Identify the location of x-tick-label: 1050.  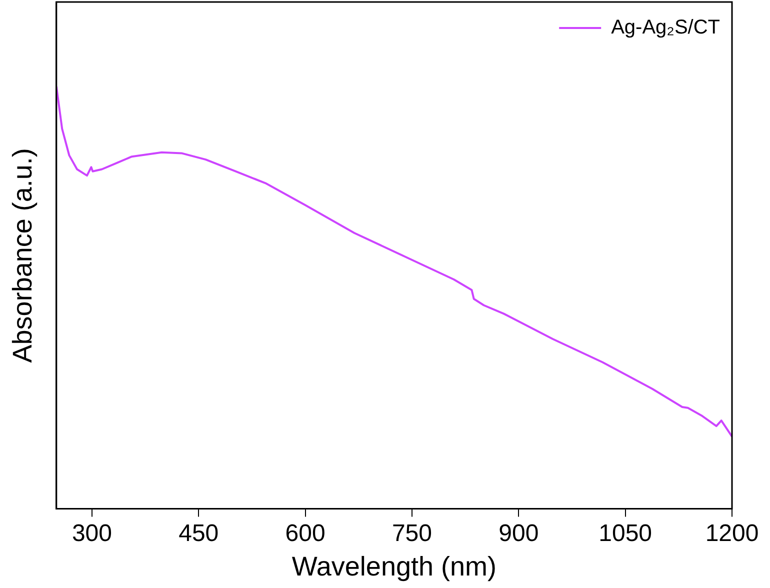
(625, 533).